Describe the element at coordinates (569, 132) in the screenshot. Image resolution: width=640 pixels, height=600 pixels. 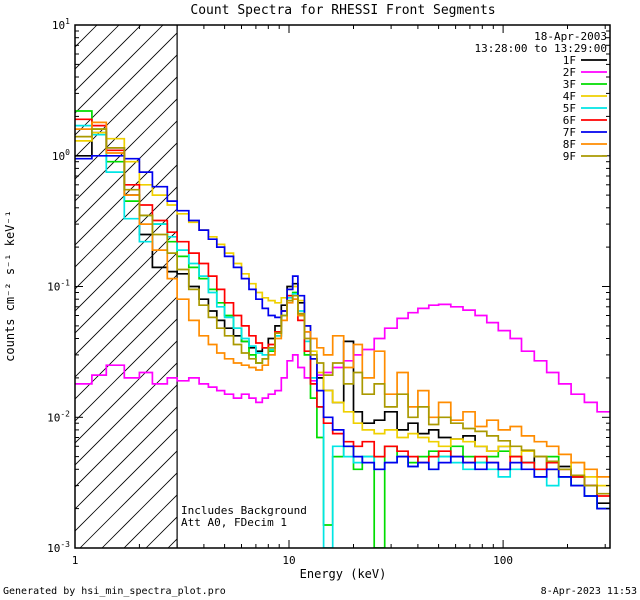
I see `legend-label-7F: 7F` at that location.